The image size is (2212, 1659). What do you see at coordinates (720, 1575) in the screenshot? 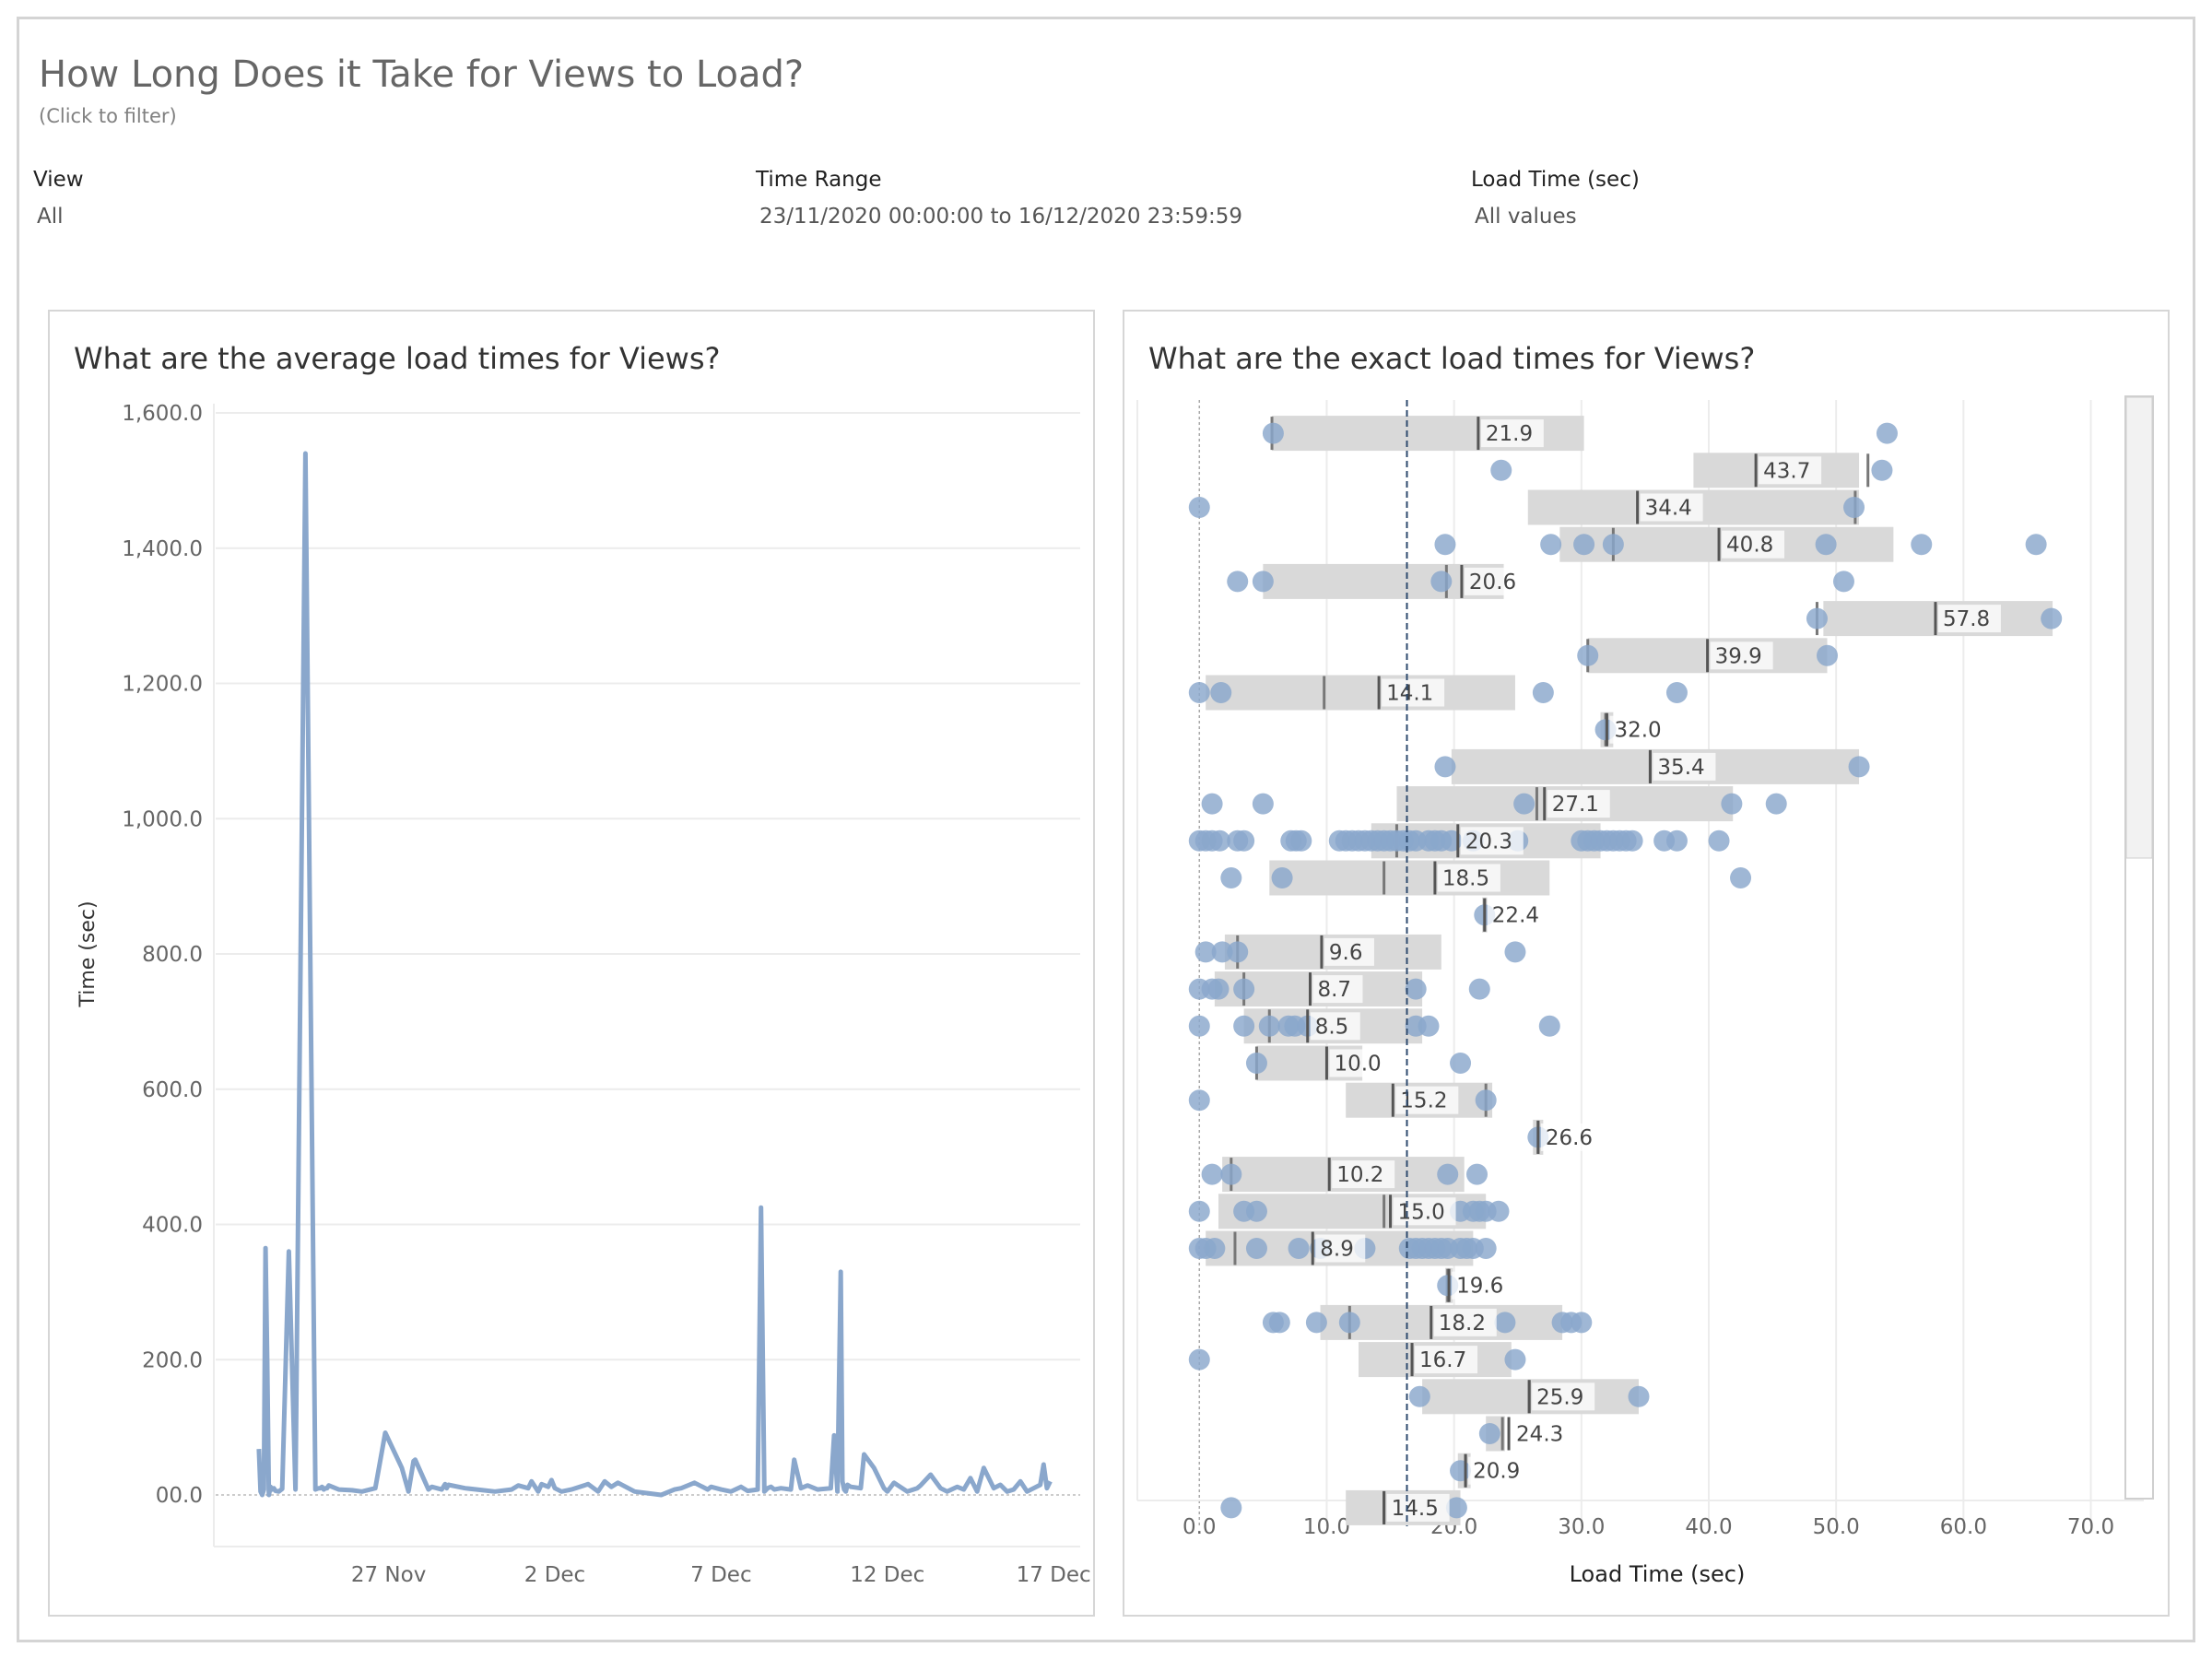
I see `x-tick-label: 7 Dec` at bounding box center [720, 1575].